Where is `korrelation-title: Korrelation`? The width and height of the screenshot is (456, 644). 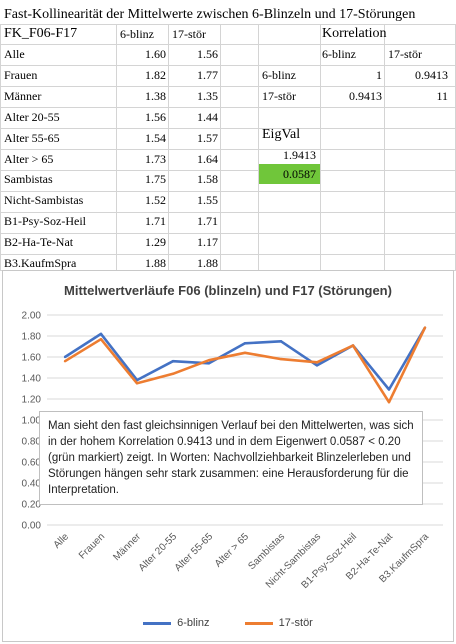
korrelation-title: Korrelation is located at coordinates (354, 33).